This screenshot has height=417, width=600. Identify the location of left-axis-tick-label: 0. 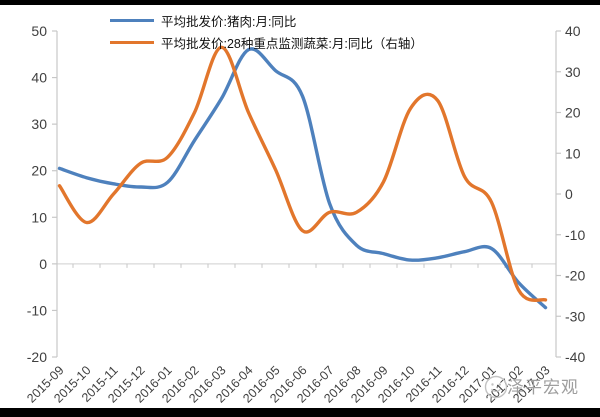
(43, 264).